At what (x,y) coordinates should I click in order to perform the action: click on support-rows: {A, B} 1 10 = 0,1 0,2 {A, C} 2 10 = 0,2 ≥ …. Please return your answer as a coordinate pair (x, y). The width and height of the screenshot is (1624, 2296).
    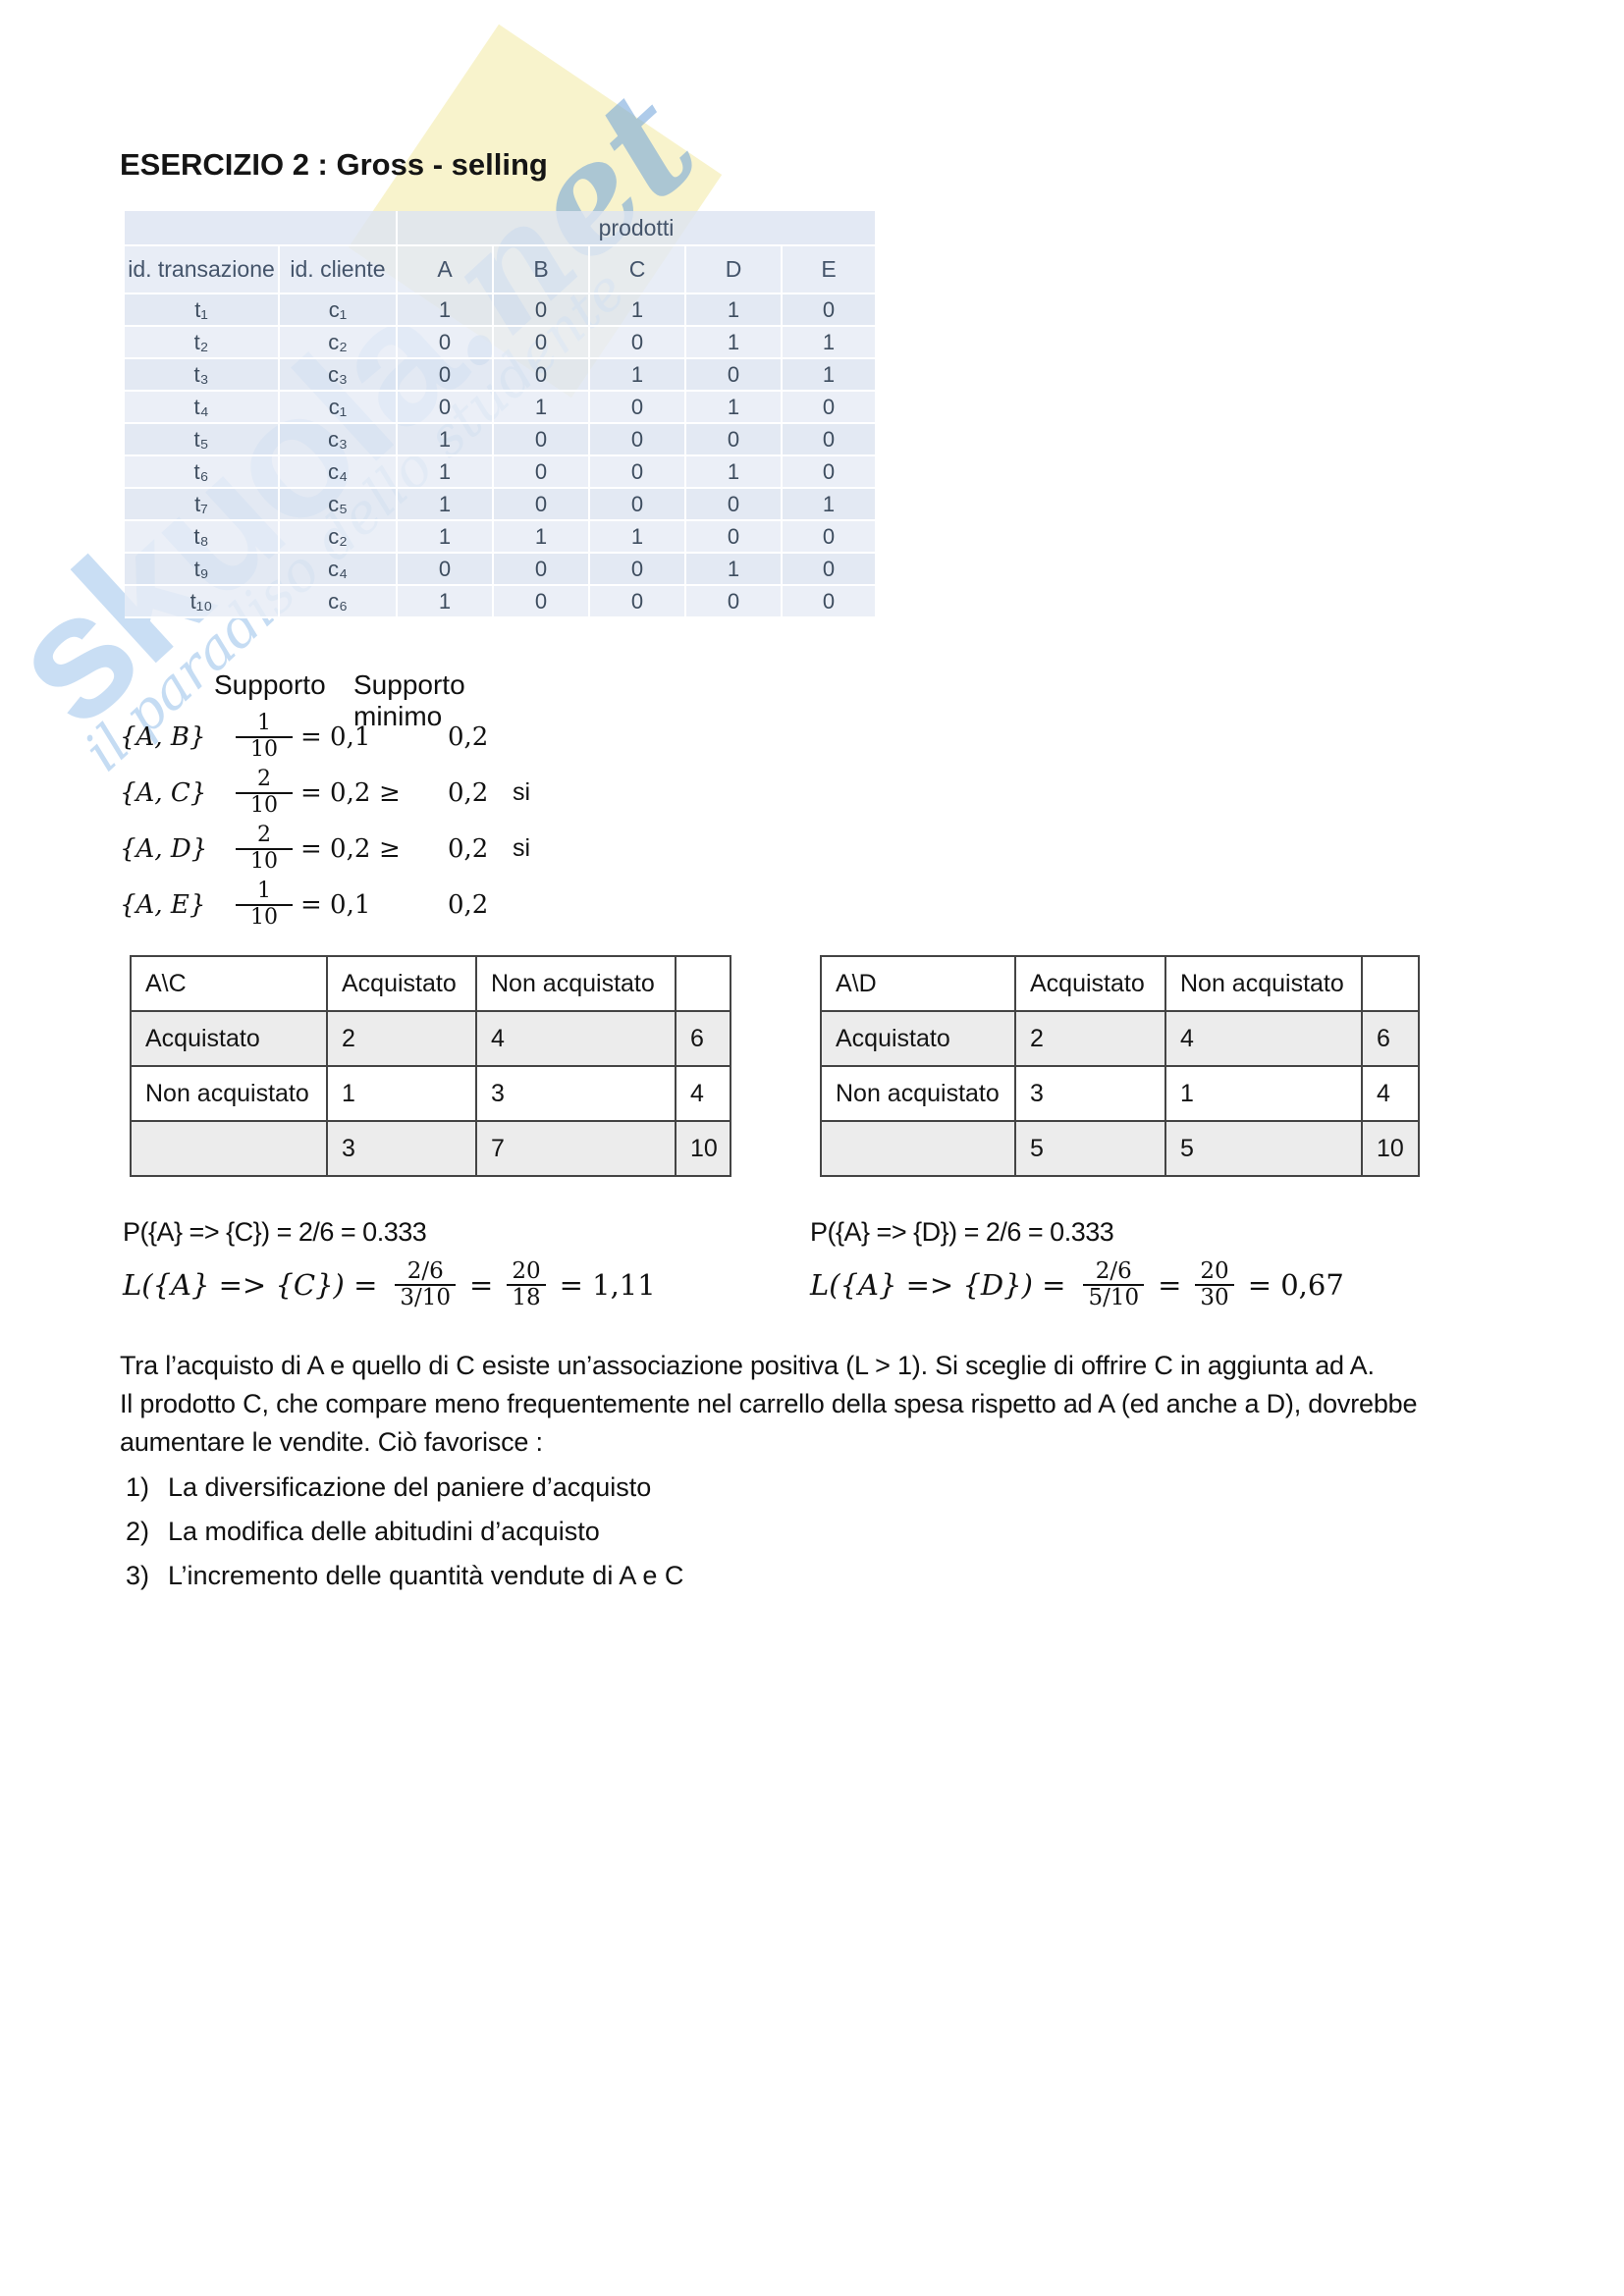
    Looking at the image, I should click on (325, 821).